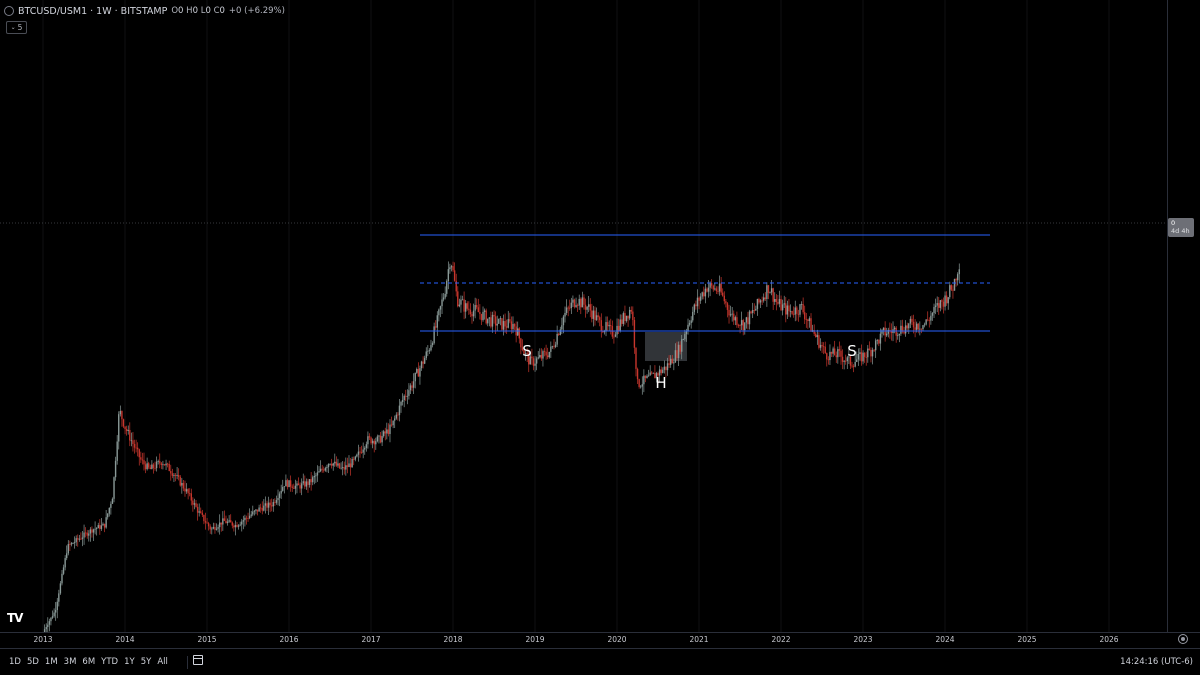 Image resolution: width=1200 pixels, height=675 pixels. I want to click on indicators-collapse-button: ⌄ 5, so click(16, 27).